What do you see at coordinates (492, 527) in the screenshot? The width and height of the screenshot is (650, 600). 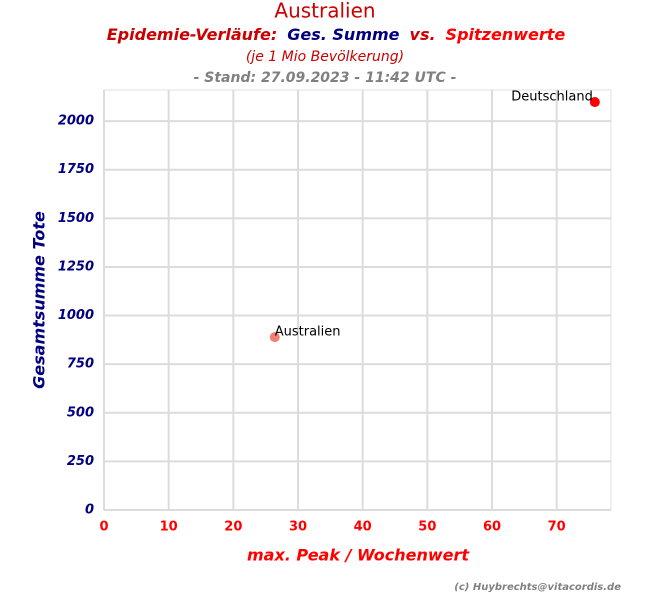 I see `x-tick-label: 60` at bounding box center [492, 527].